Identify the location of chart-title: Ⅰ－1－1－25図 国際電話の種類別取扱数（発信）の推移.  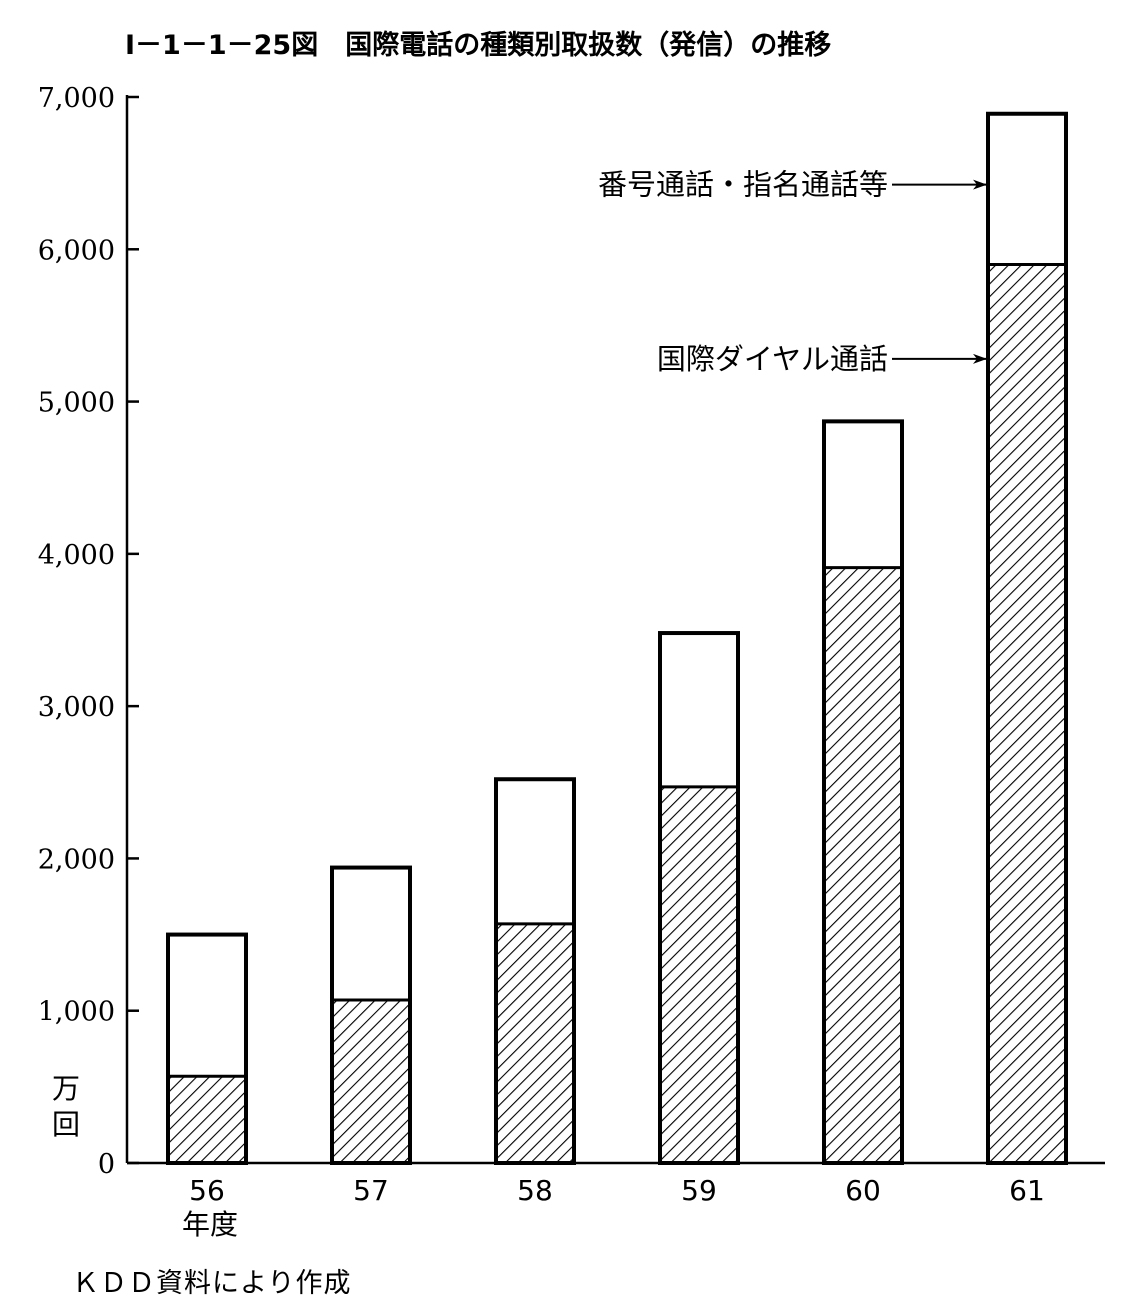
(478, 45).